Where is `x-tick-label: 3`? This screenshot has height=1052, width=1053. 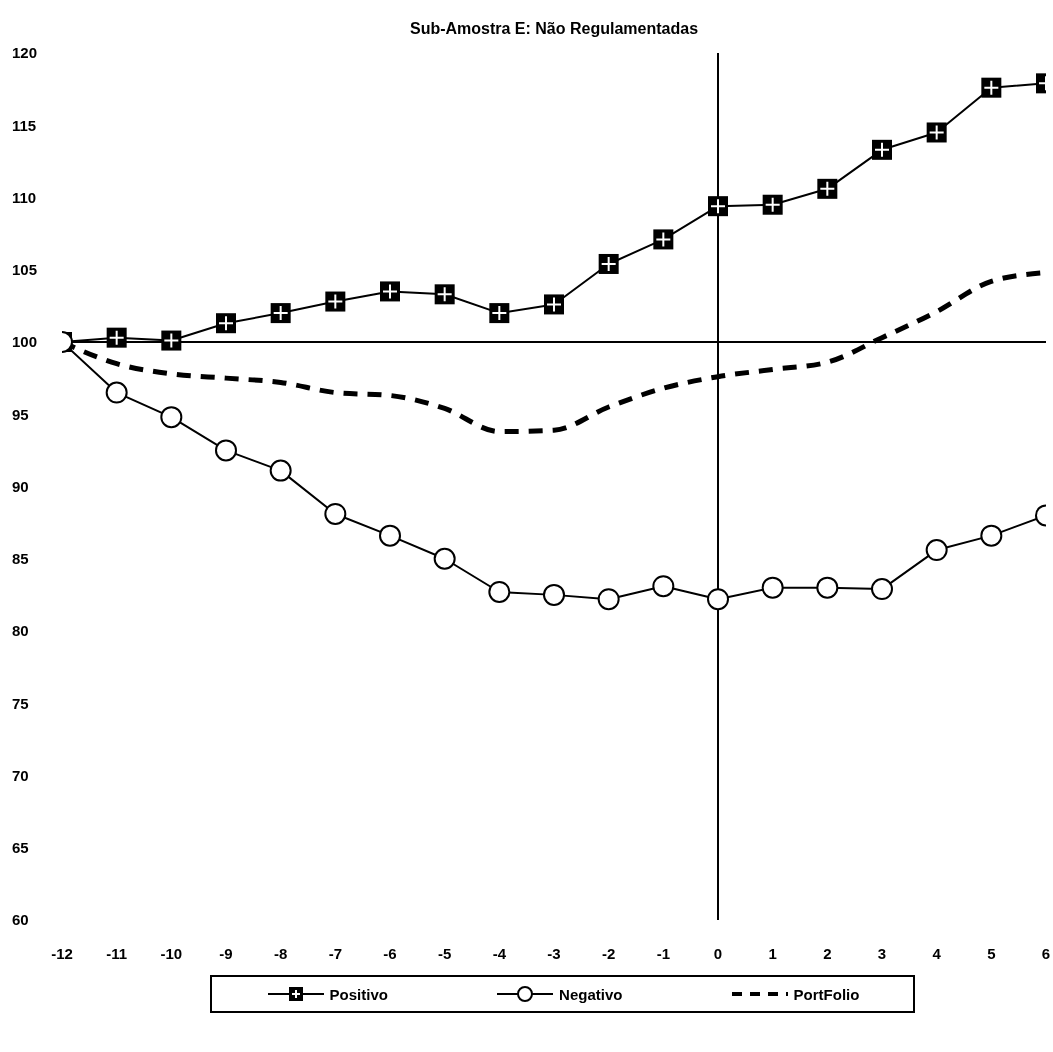
x-tick-label: 3 is located at coordinates (882, 953).